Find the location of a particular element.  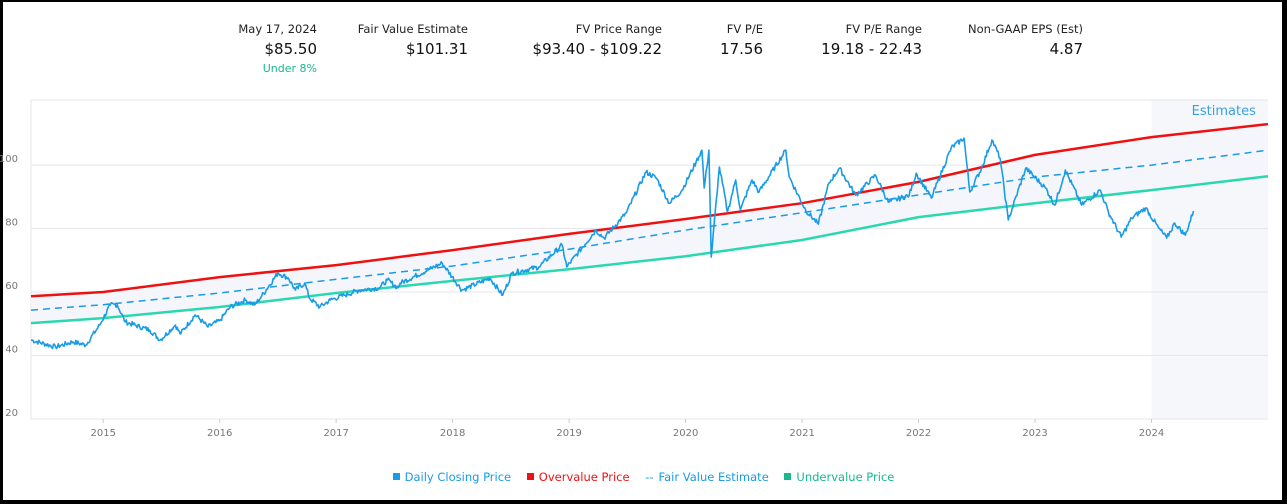

y-tick-label: 60 is located at coordinates (11, 286).